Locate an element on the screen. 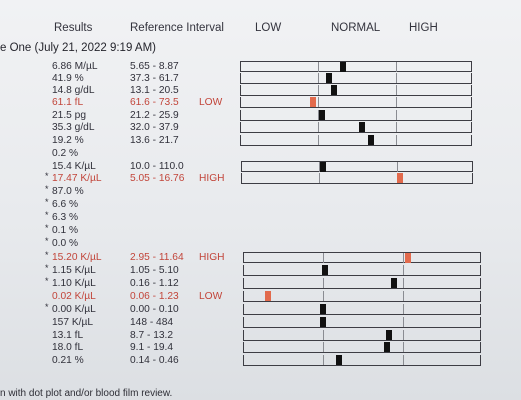 The width and height of the screenshot is (521, 400). reference-interval: 0.14 - 0.46 is located at coordinates (154, 360).